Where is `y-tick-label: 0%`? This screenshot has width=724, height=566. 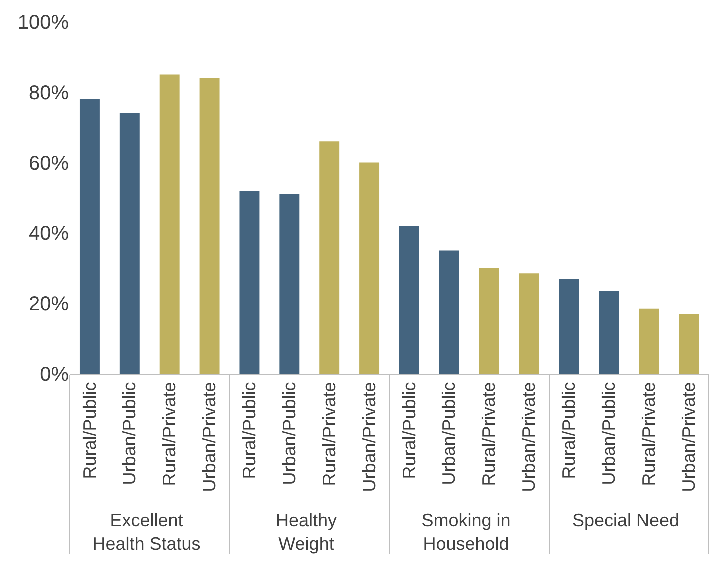
y-tick-label: 0% is located at coordinates (55, 375).